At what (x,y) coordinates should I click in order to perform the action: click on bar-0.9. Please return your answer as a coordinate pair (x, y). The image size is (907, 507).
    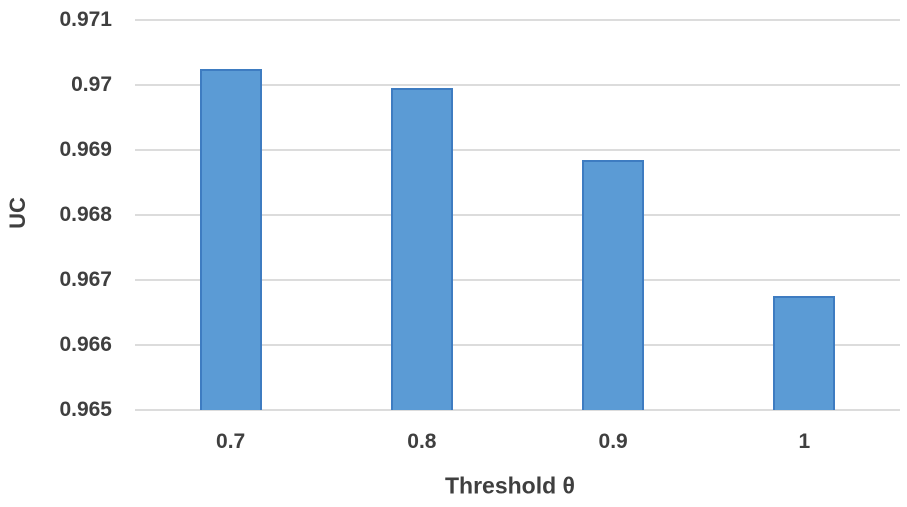
    Looking at the image, I should click on (613, 284).